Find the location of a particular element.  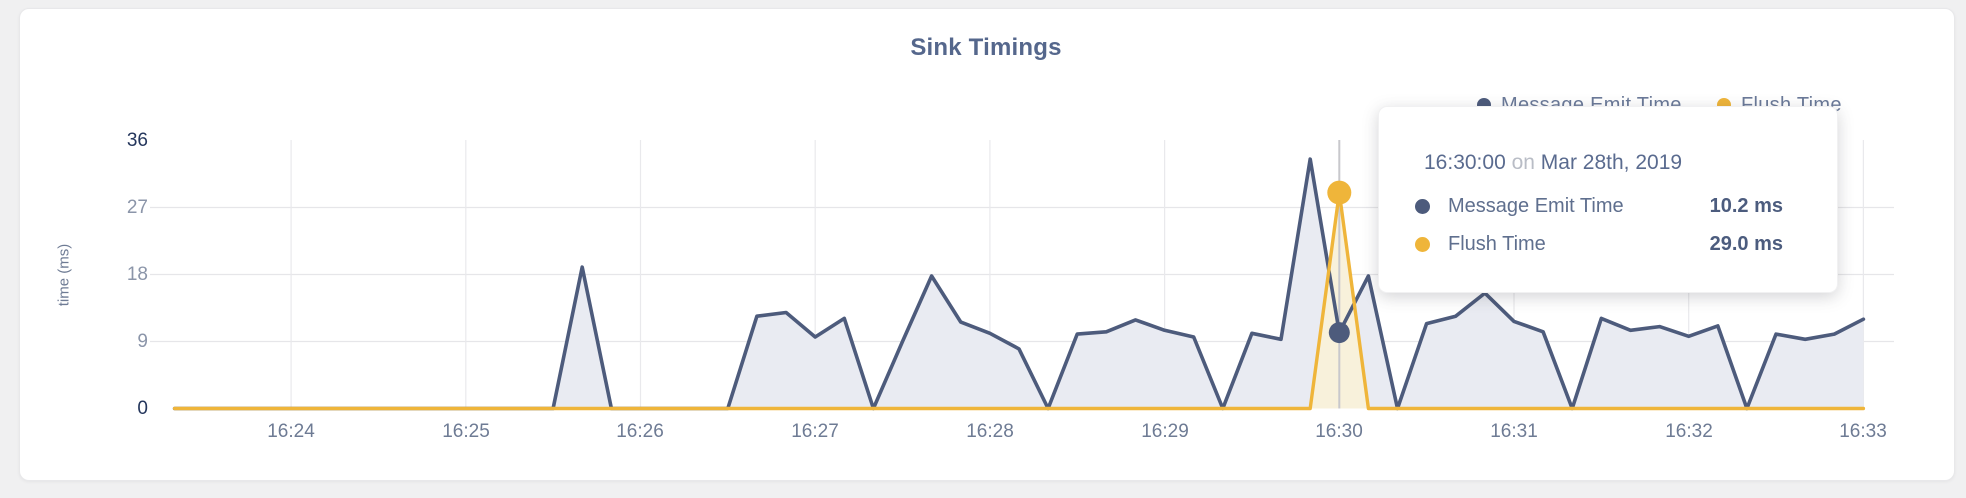

tooltip-row-message-emit-time: Message Emit Time 10.2 ms is located at coordinates (1599, 206).